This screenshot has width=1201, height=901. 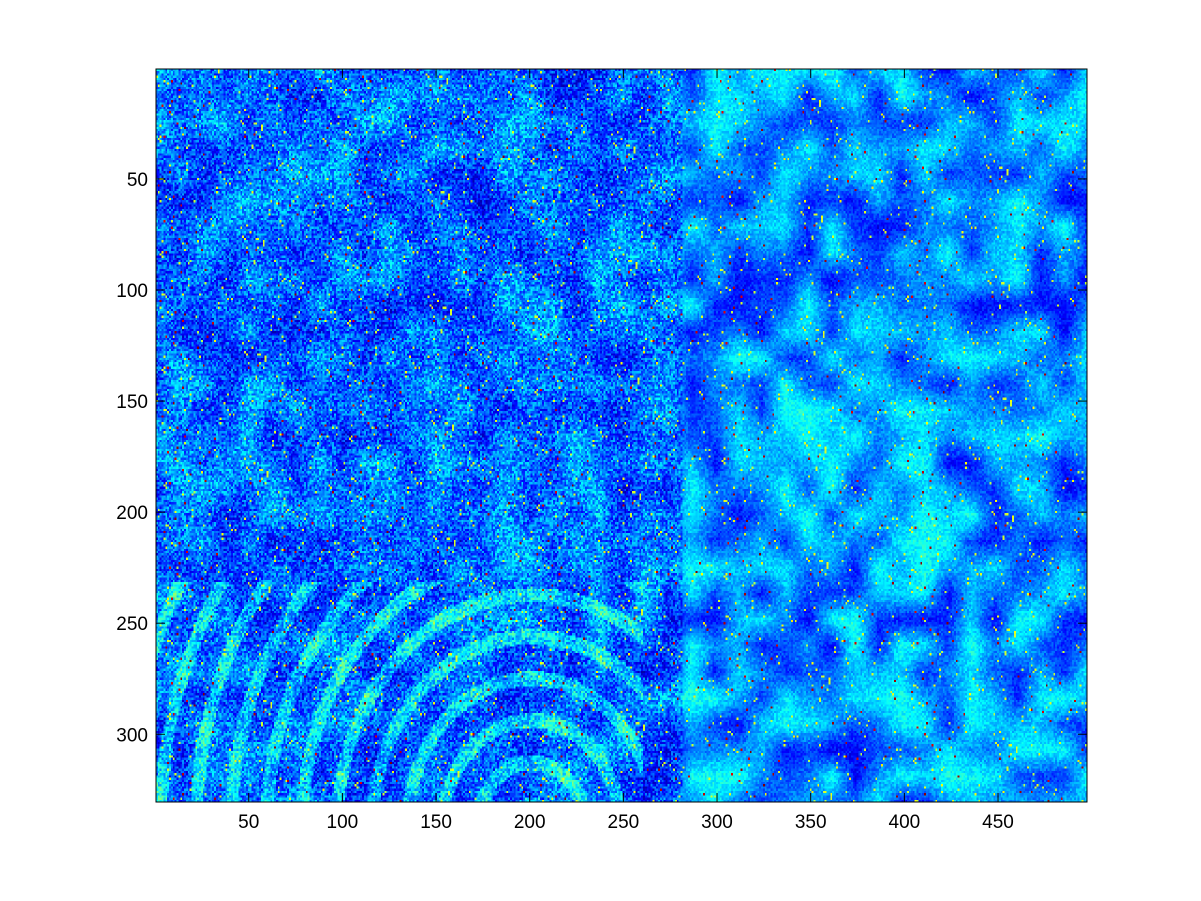 I want to click on x-tick-label: 200, so click(x=530, y=822).